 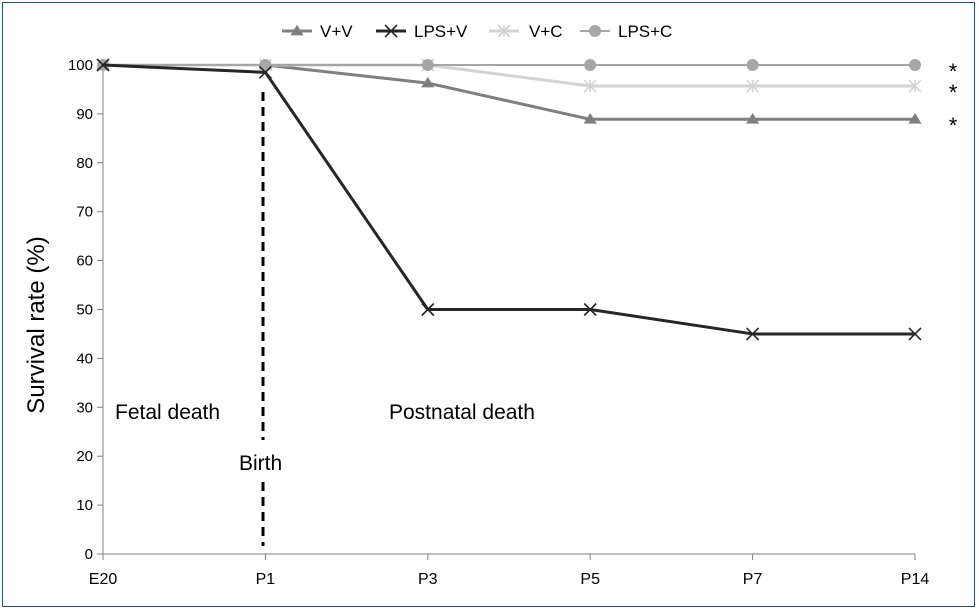 What do you see at coordinates (36, 324) in the screenshot?
I see `y-axis-label: Survival rate (%)` at bounding box center [36, 324].